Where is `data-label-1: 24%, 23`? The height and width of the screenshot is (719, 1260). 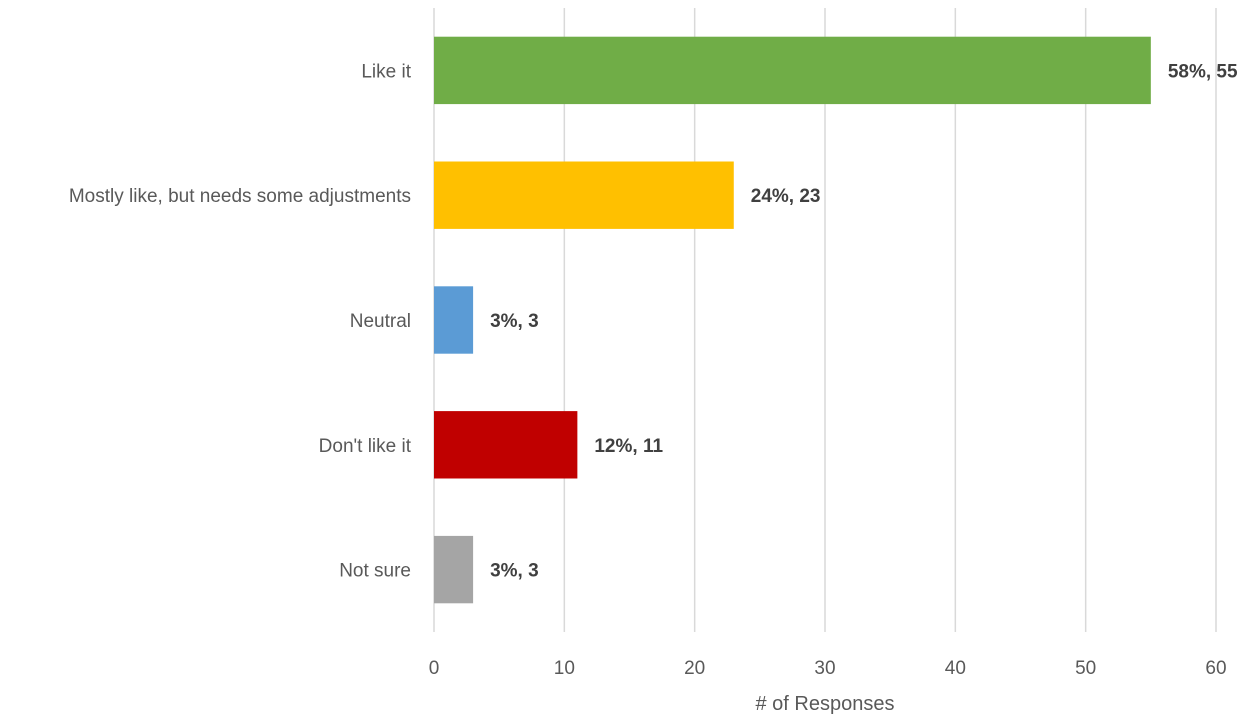 data-label-1: 24%, 23 is located at coordinates (786, 196).